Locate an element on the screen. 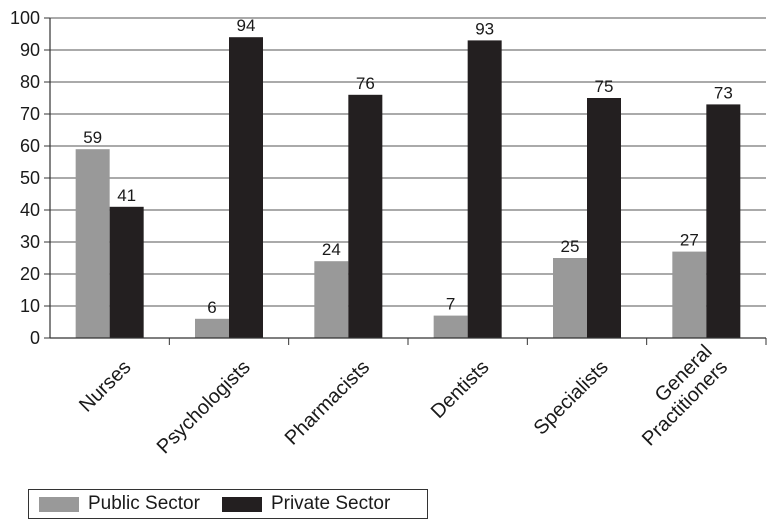 This screenshot has width=776, height=521. x-tick-label-line: Pharmacists is located at coordinates (327, 402).